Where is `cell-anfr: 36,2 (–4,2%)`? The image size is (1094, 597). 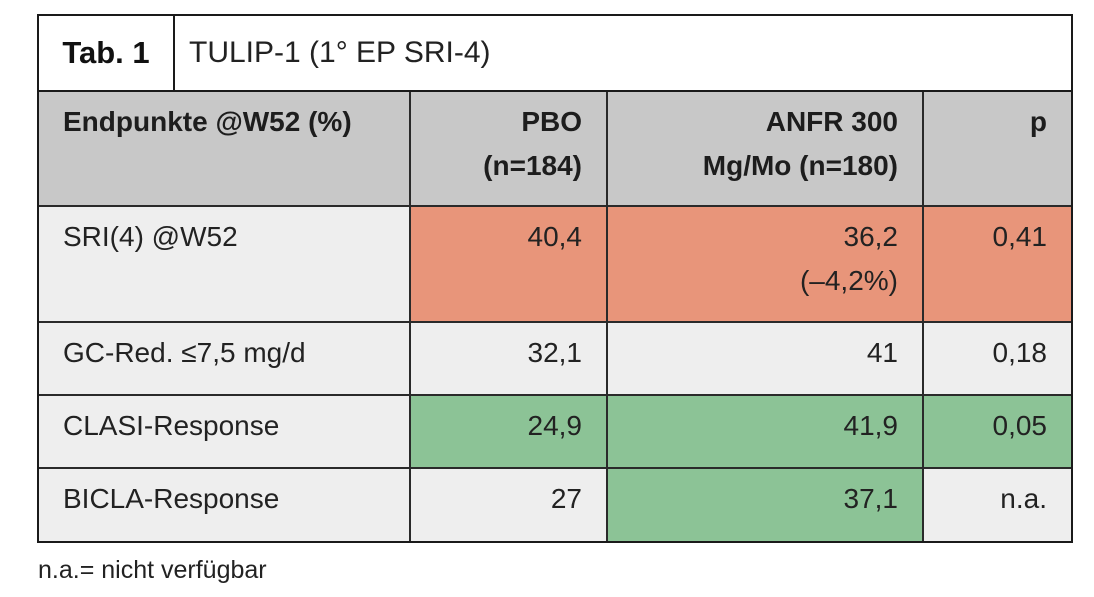 cell-anfr: 36,2 (–4,2%) is located at coordinates (765, 264).